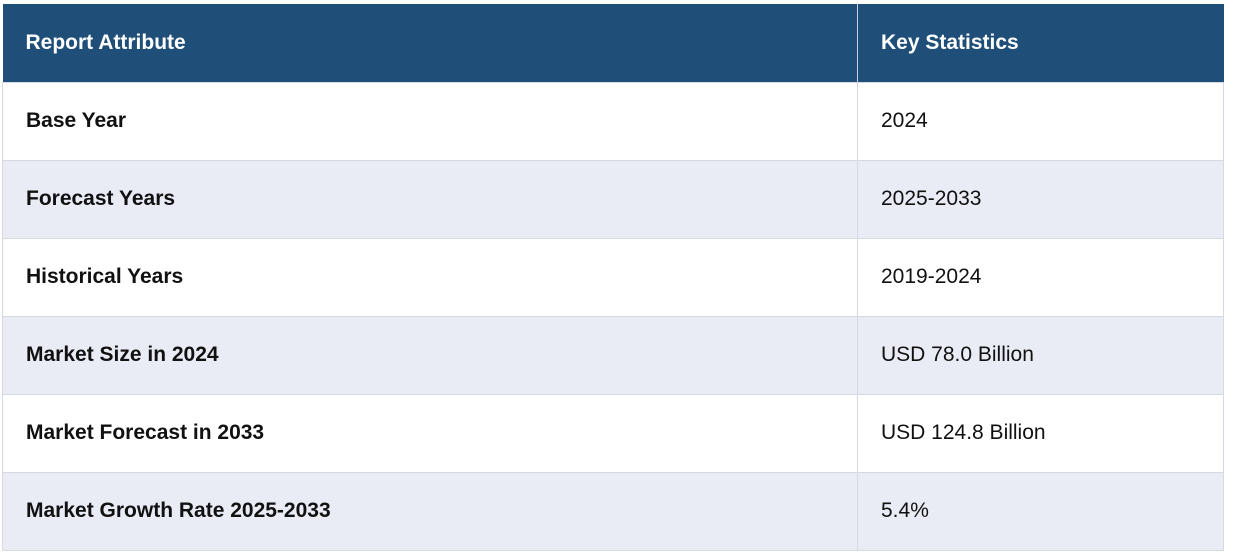  Describe the element at coordinates (430, 121) in the screenshot. I see `row-attribute: Base Year` at that location.